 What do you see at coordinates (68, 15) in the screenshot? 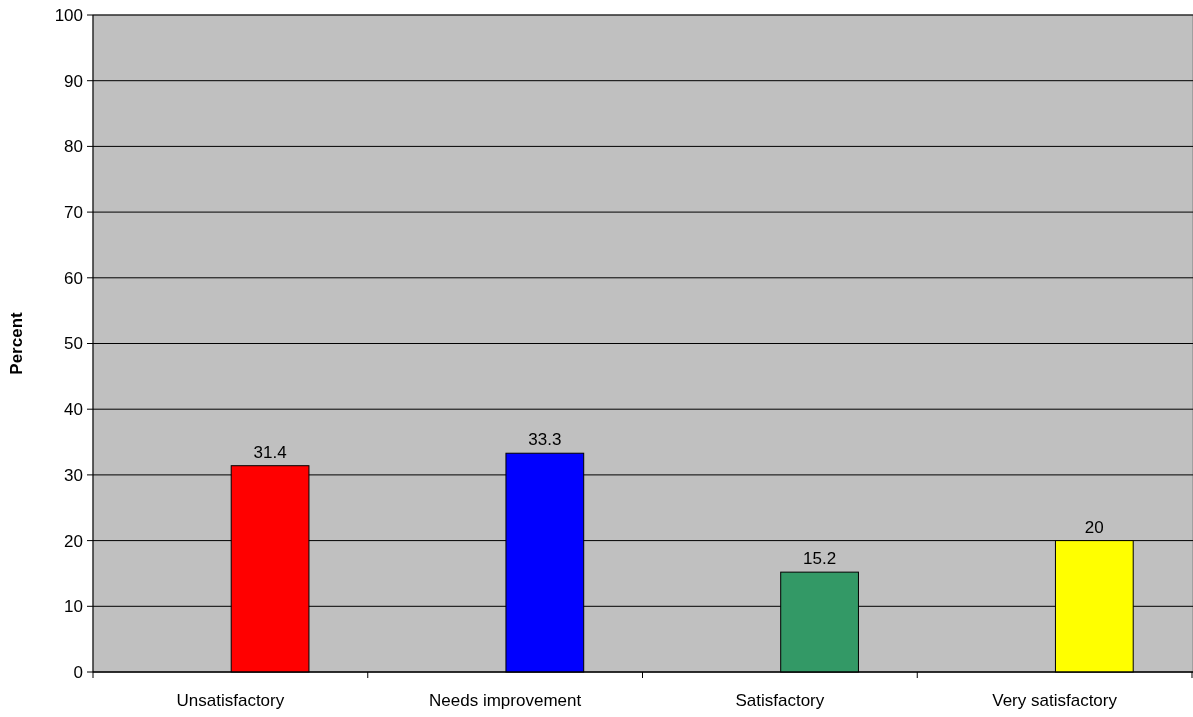
I see `y-tick-label: 100` at bounding box center [68, 15].